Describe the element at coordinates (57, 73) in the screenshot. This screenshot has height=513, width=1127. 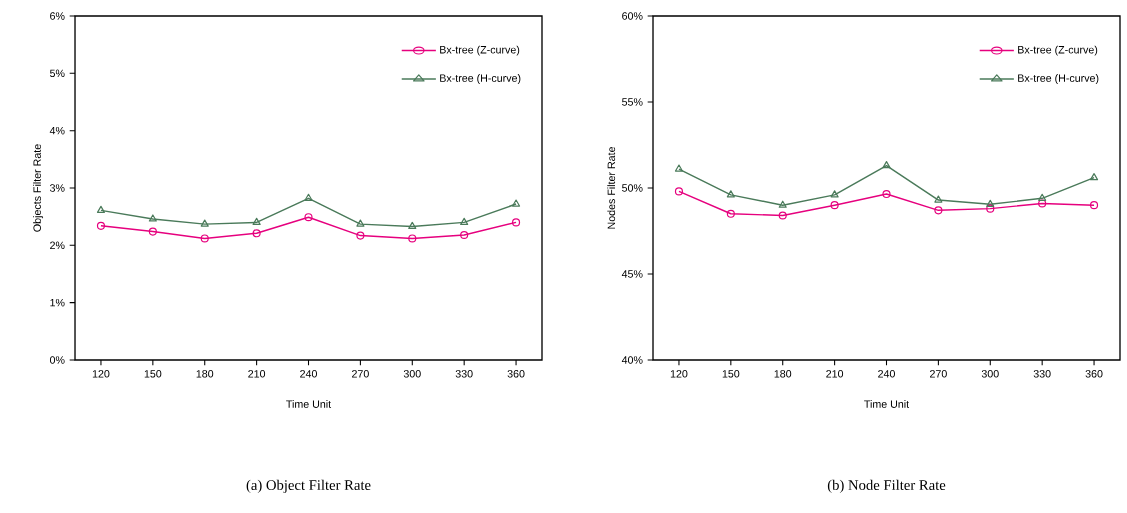
I see `y-tick-label: 5%` at that location.